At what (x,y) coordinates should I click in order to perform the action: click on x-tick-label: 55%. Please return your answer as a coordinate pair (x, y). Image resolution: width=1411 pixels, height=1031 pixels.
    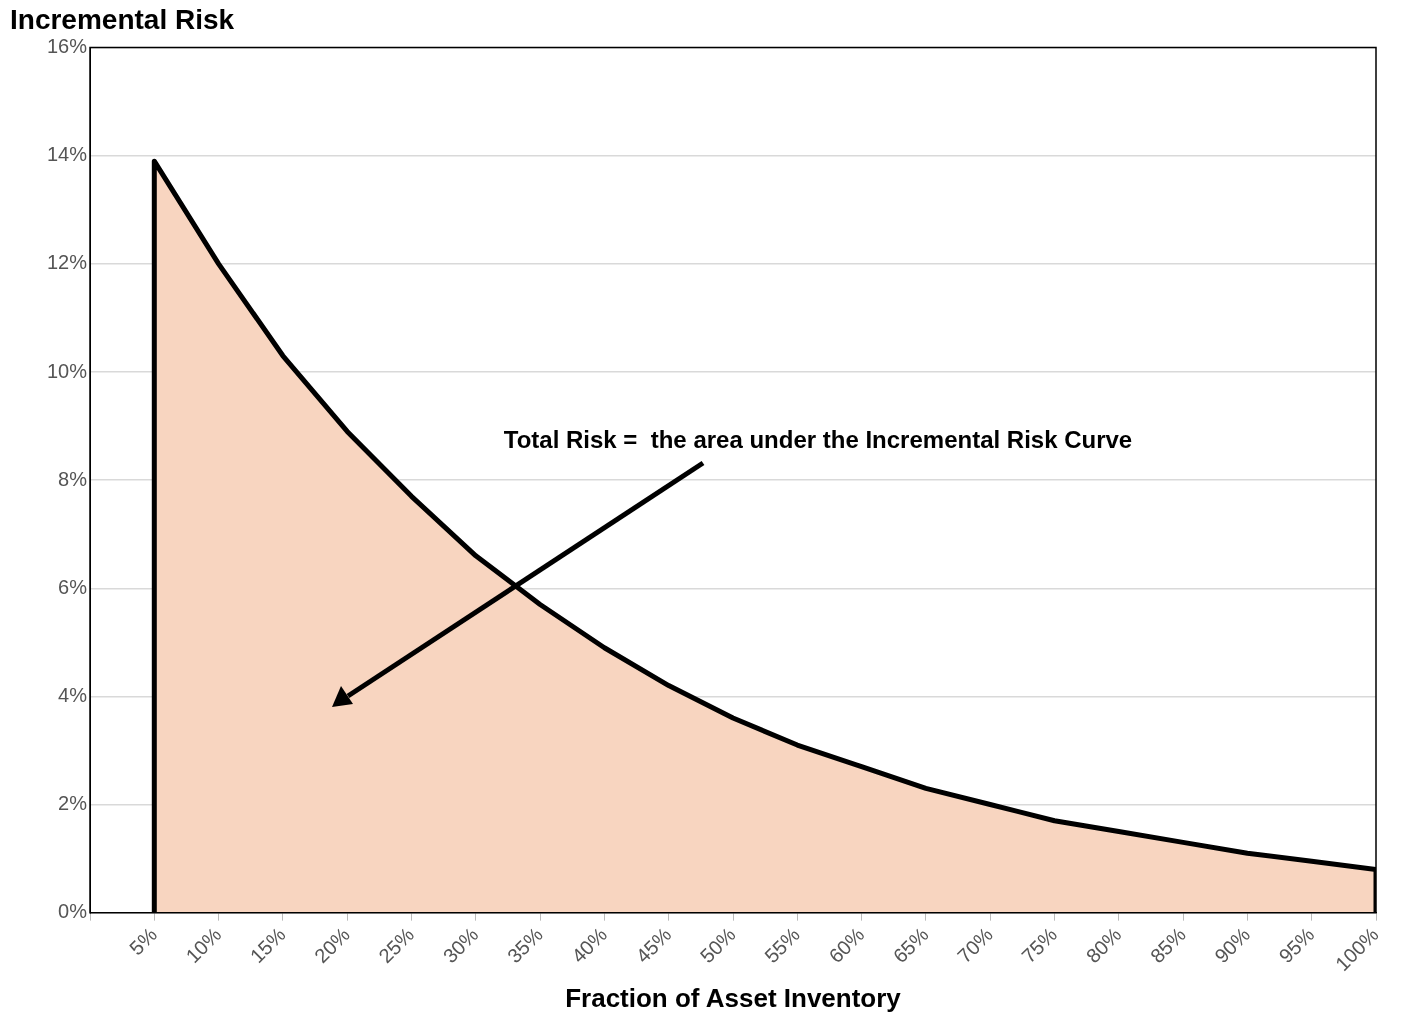
    Looking at the image, I should click on (782, 945).